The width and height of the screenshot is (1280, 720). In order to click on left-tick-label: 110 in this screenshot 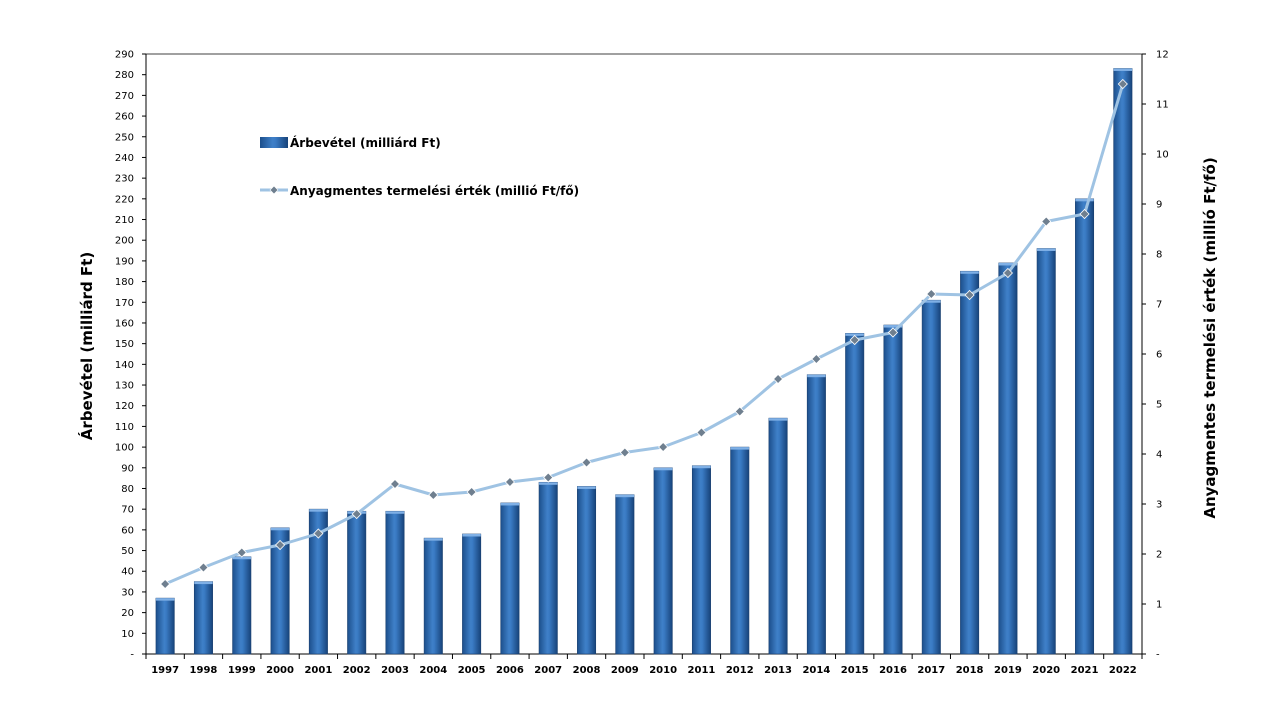, I will do `click(124, 427)`.